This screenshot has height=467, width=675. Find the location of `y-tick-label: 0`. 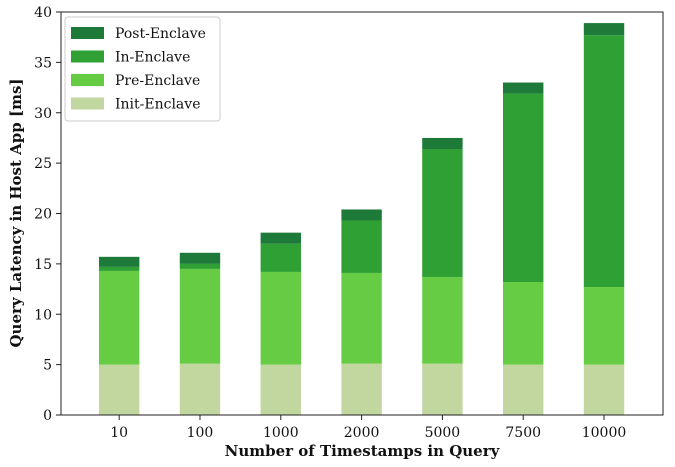

y-tick-label: 0 is located at coordinates (47, 416).